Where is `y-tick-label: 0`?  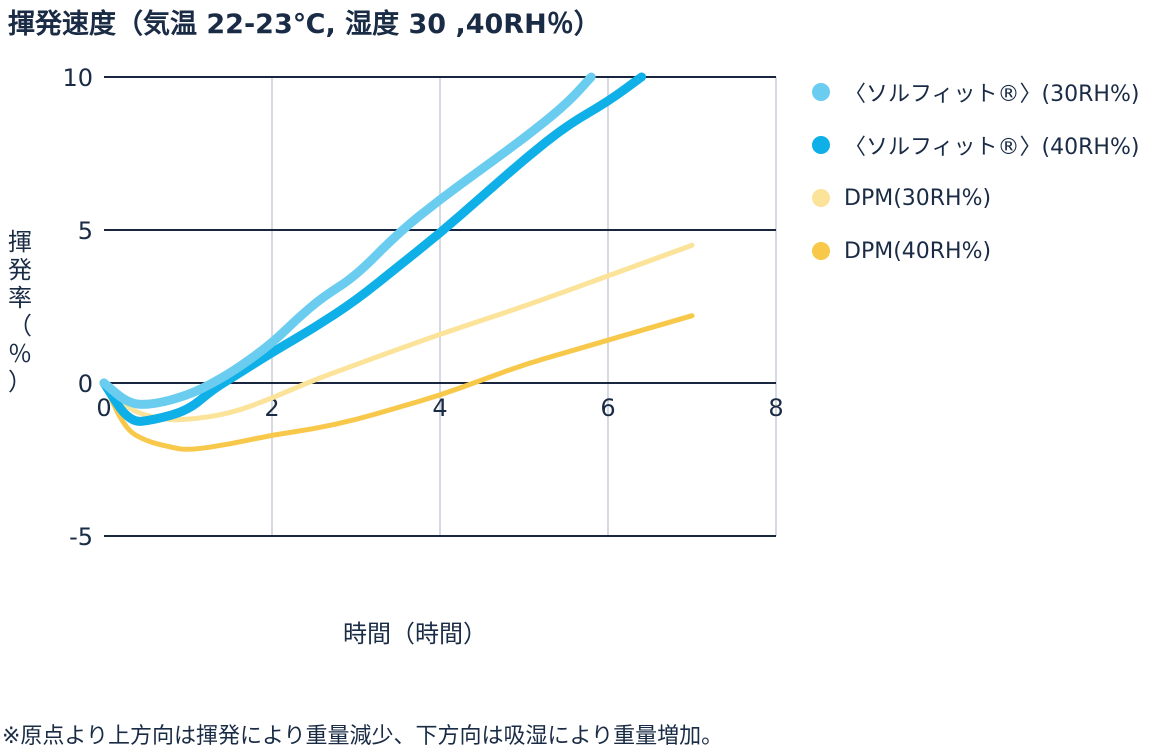 y-tick-label: 0 is located at coordinates (85, 384).